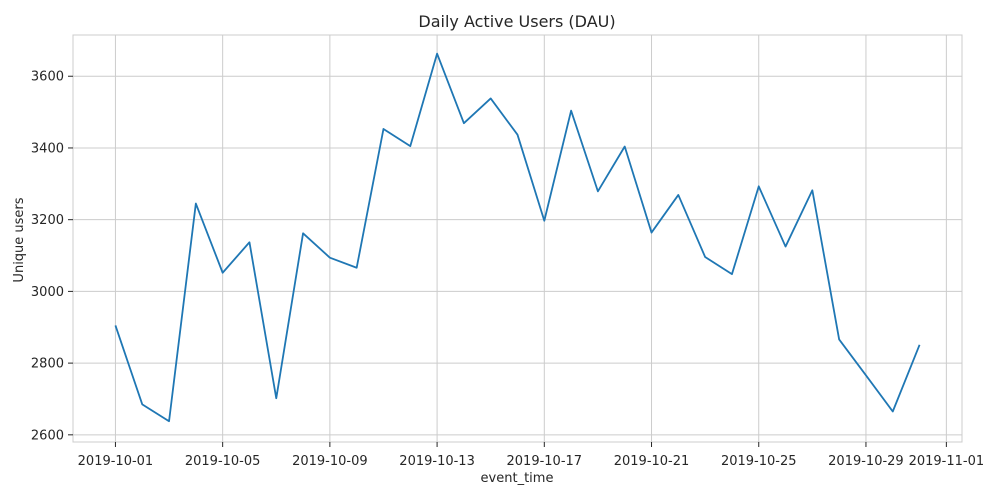  What do you see at coordinates (116, 461) in the screenshot?
I see `x-tick-label: 2019-10-01` at bounding box center [116, 461].